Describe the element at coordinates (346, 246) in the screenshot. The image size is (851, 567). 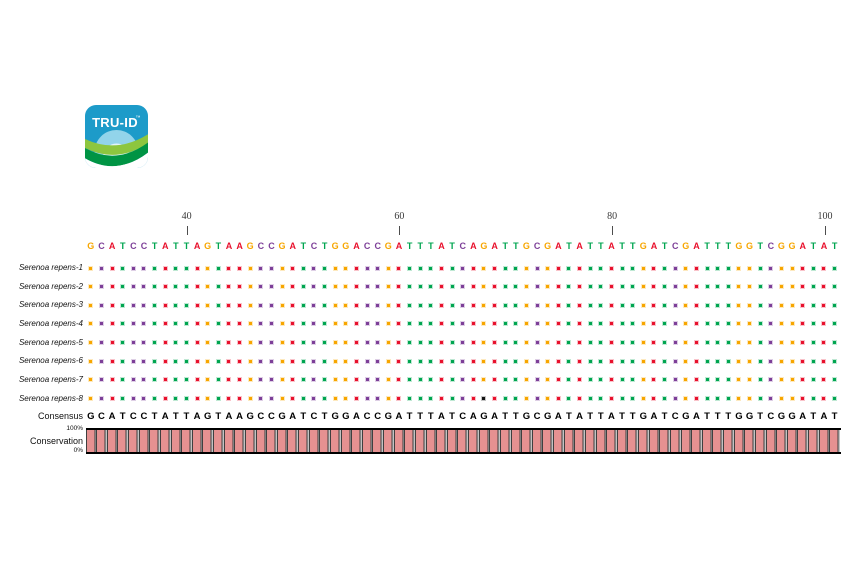
I see `sequence-base: G` at that location.